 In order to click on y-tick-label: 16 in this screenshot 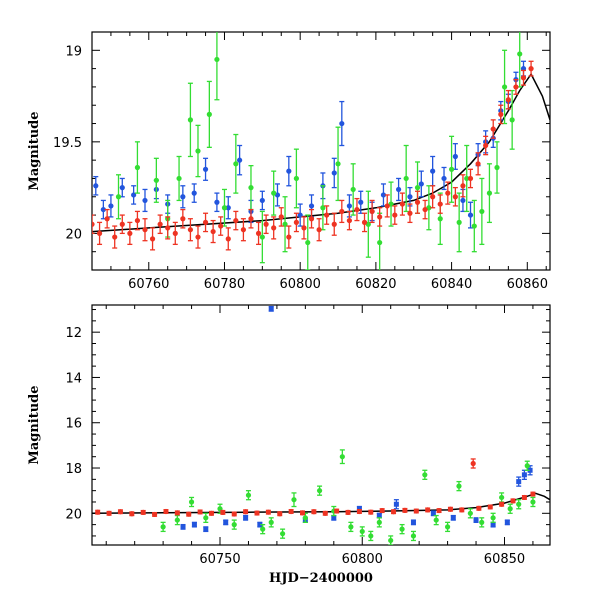, I will do `click(73, 424)`.